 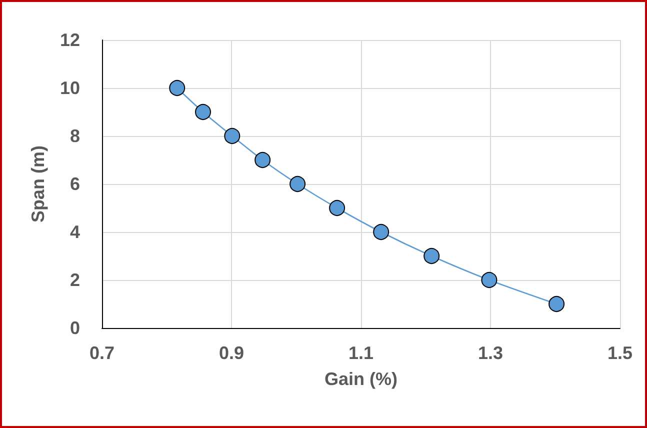 I want to click on y-tick-label: 0, so click(x=75, y=328).